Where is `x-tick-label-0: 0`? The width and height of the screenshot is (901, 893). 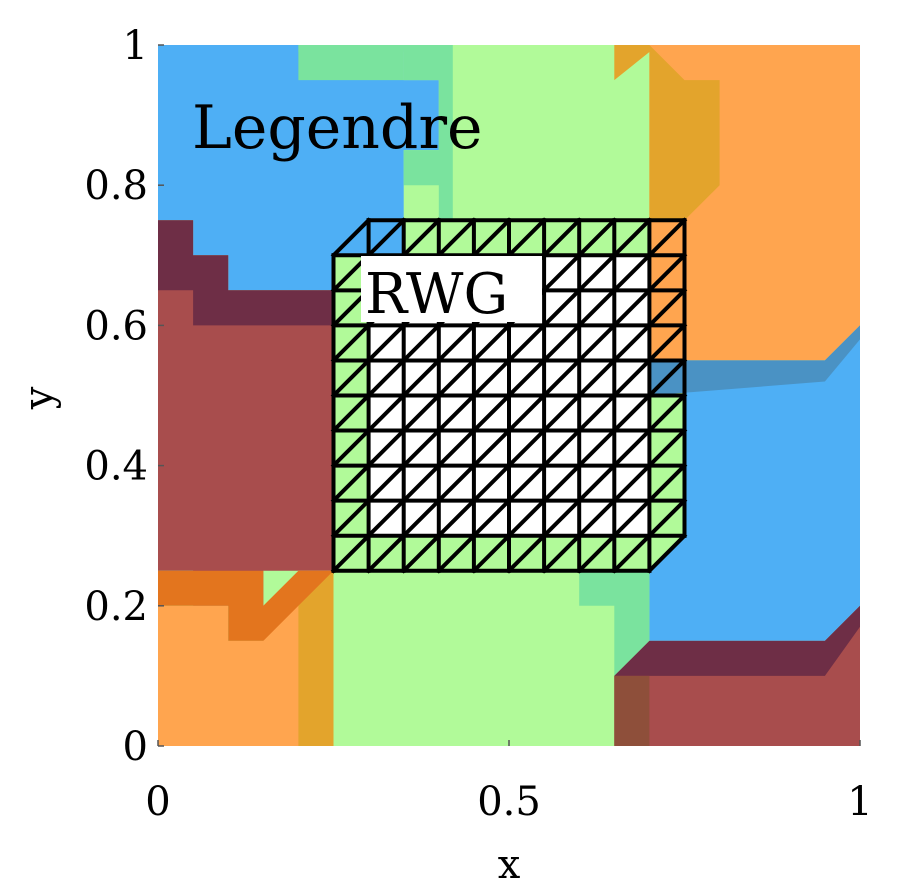
x-tick-label-0: 0 is located at coordinates (157, 802).